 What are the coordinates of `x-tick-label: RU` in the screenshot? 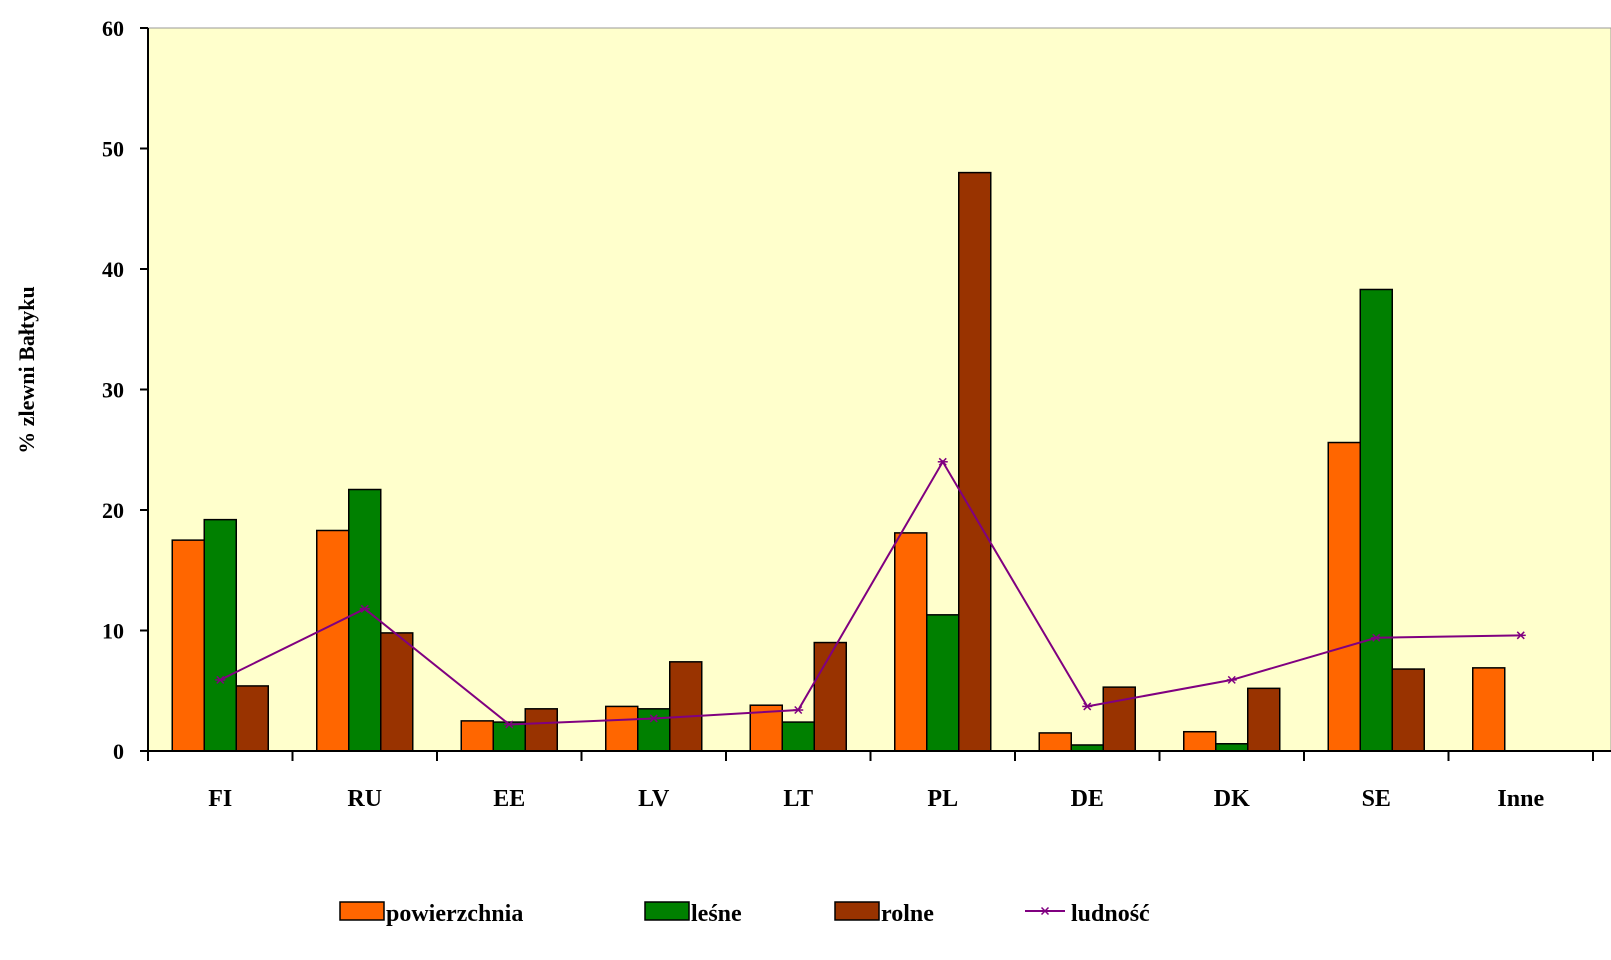 It's located at (364, 799).